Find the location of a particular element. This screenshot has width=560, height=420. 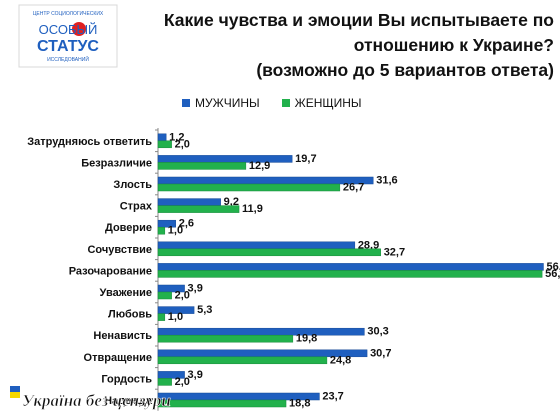

value-label-men: 19,7 is located at coordinates (305, 159).